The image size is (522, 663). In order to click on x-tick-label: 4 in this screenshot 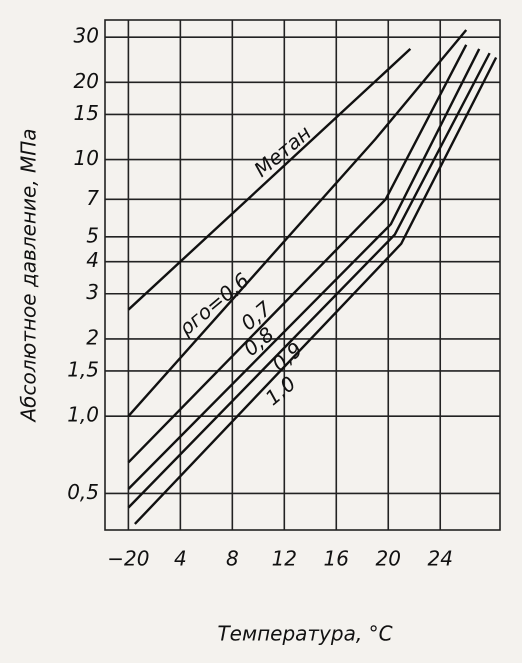, I will do `click(180, 559)`.